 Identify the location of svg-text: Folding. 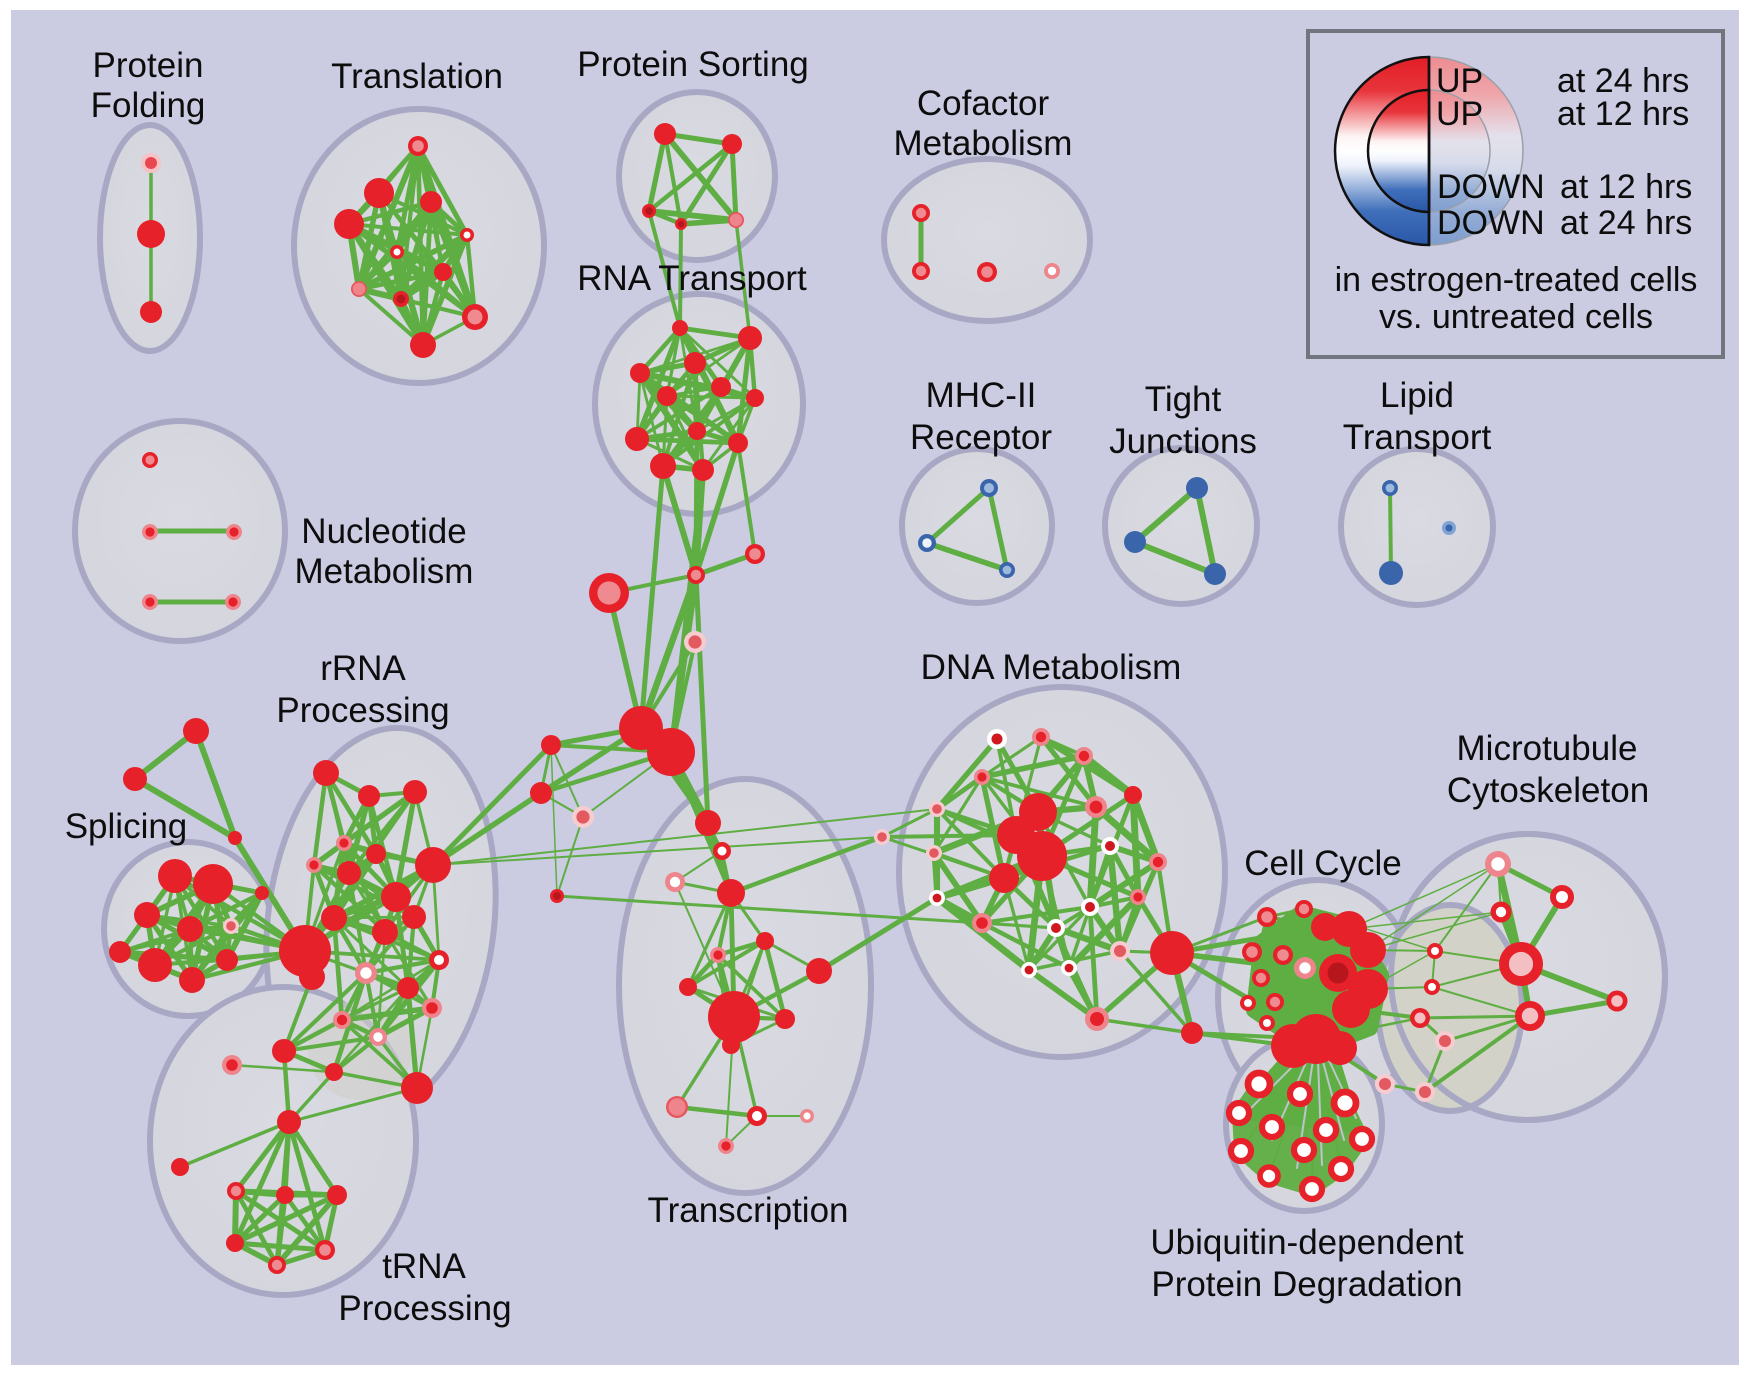
(148, 105).